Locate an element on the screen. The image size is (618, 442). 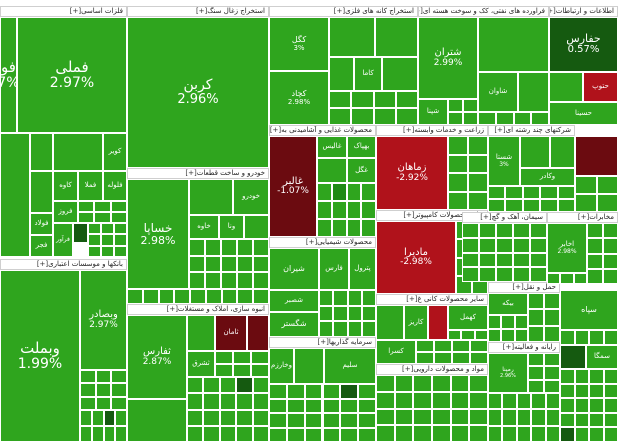
stock-tile: ثامان is located at coordinates (231, 333).